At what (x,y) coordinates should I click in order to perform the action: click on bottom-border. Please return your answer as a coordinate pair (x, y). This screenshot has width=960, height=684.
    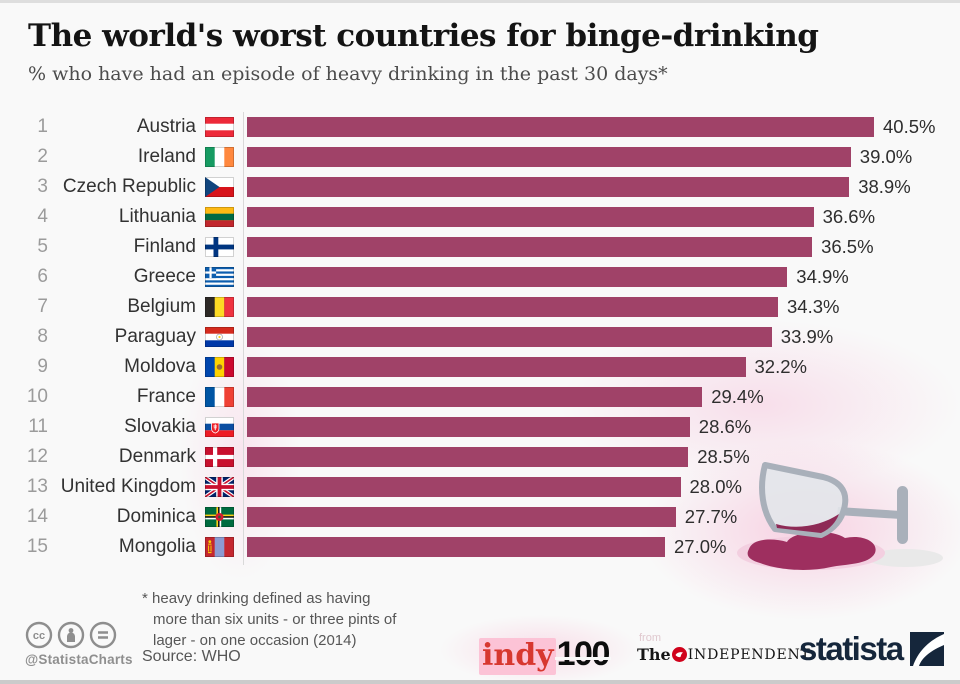
    Looking at the image, I should click on (480, 682).